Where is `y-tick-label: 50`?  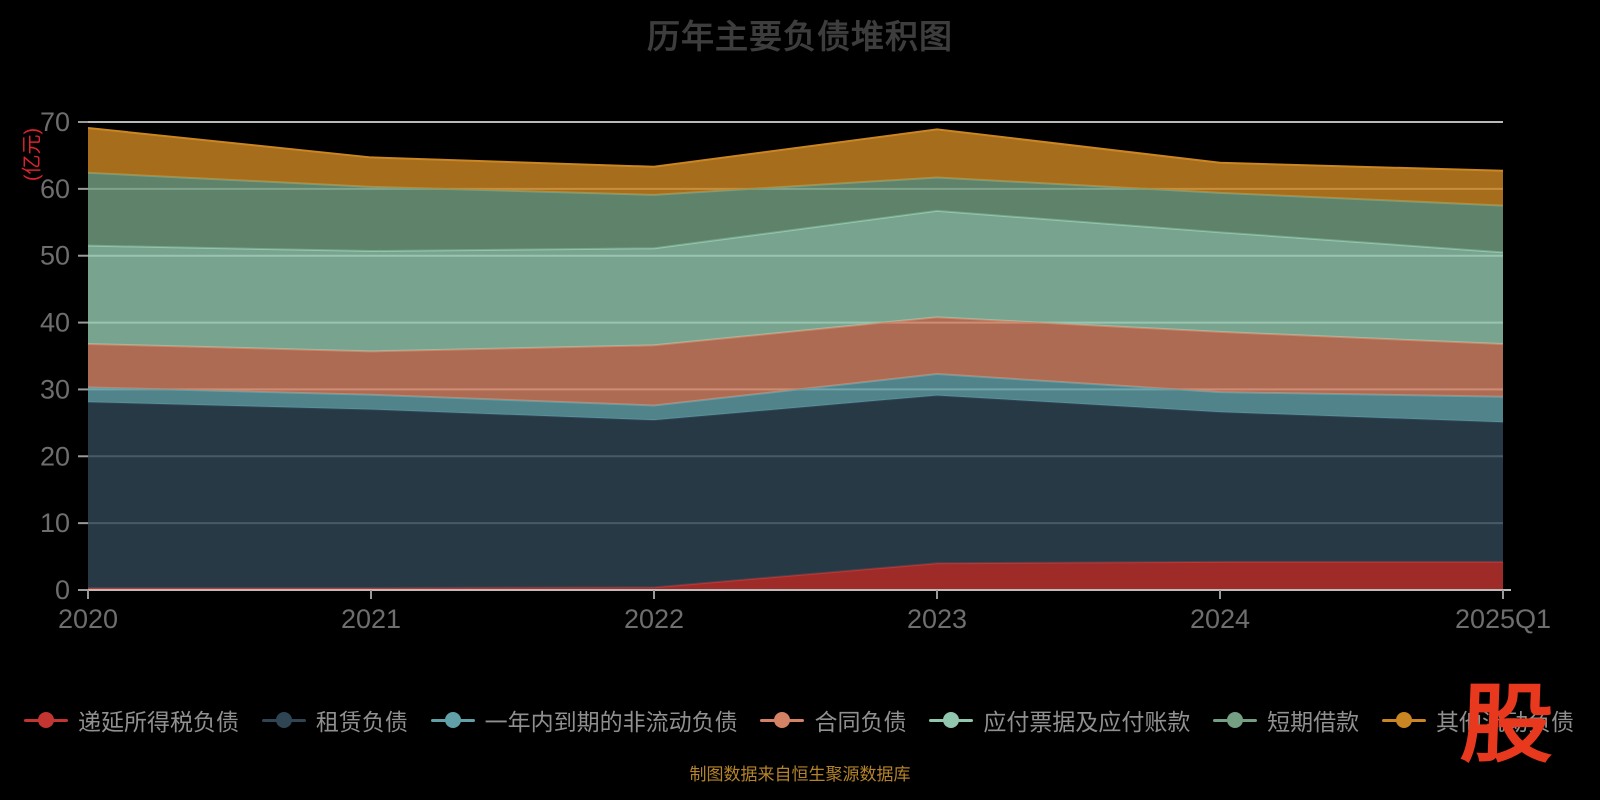 y-tick-label: 50 is located at coordinates (55, 256).